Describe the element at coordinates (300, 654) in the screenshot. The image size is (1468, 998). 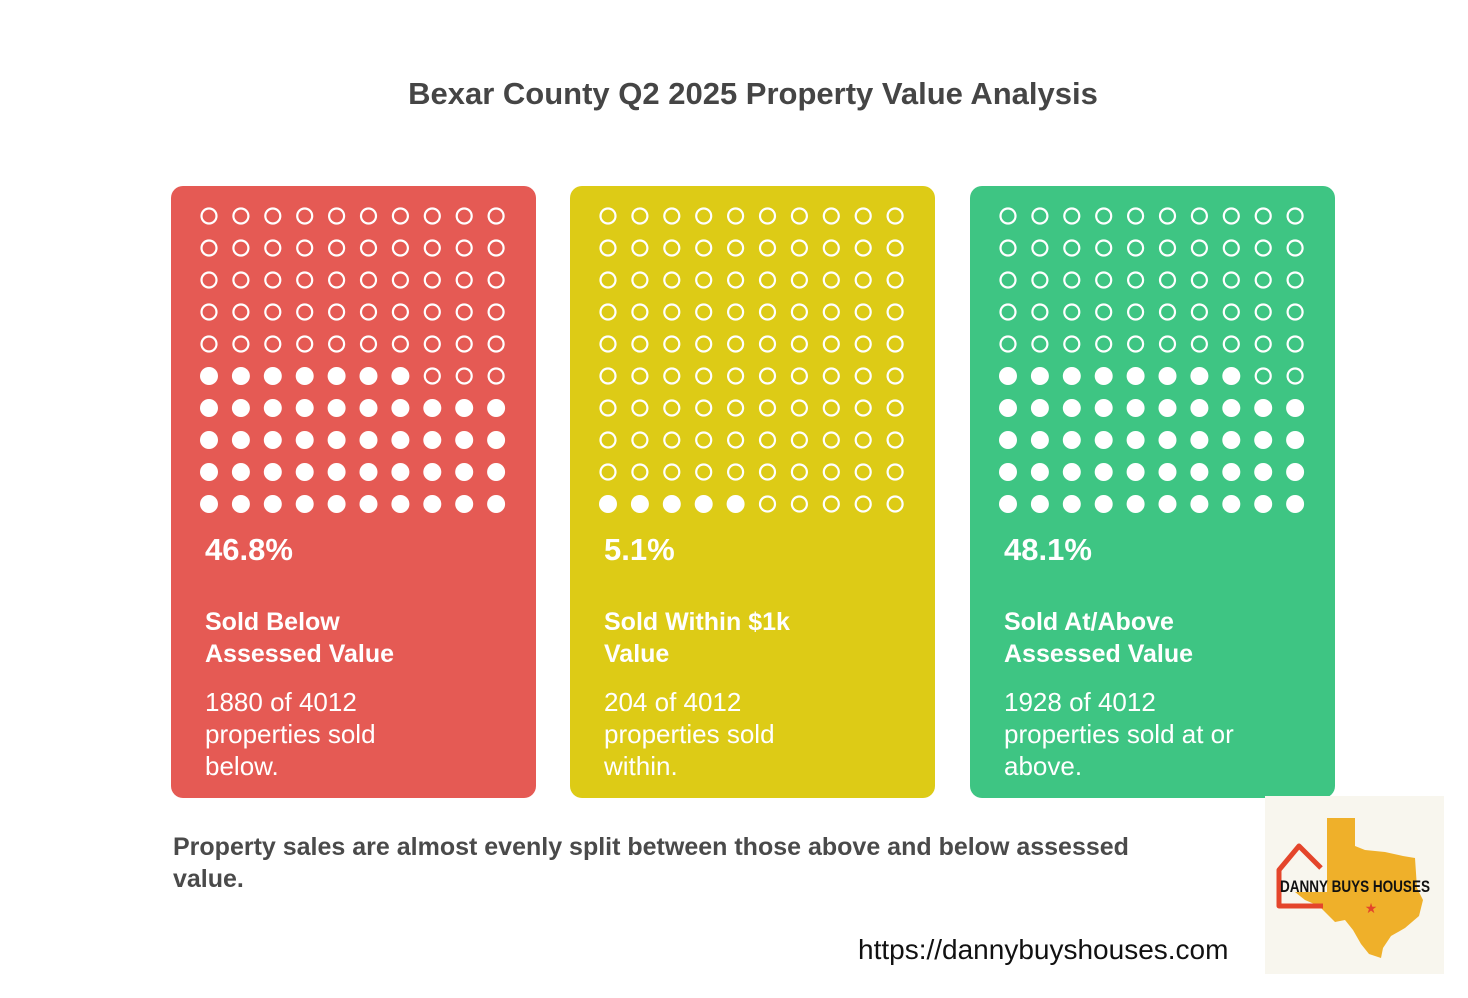
I see `category-label-line: Assessed Value` at that location.